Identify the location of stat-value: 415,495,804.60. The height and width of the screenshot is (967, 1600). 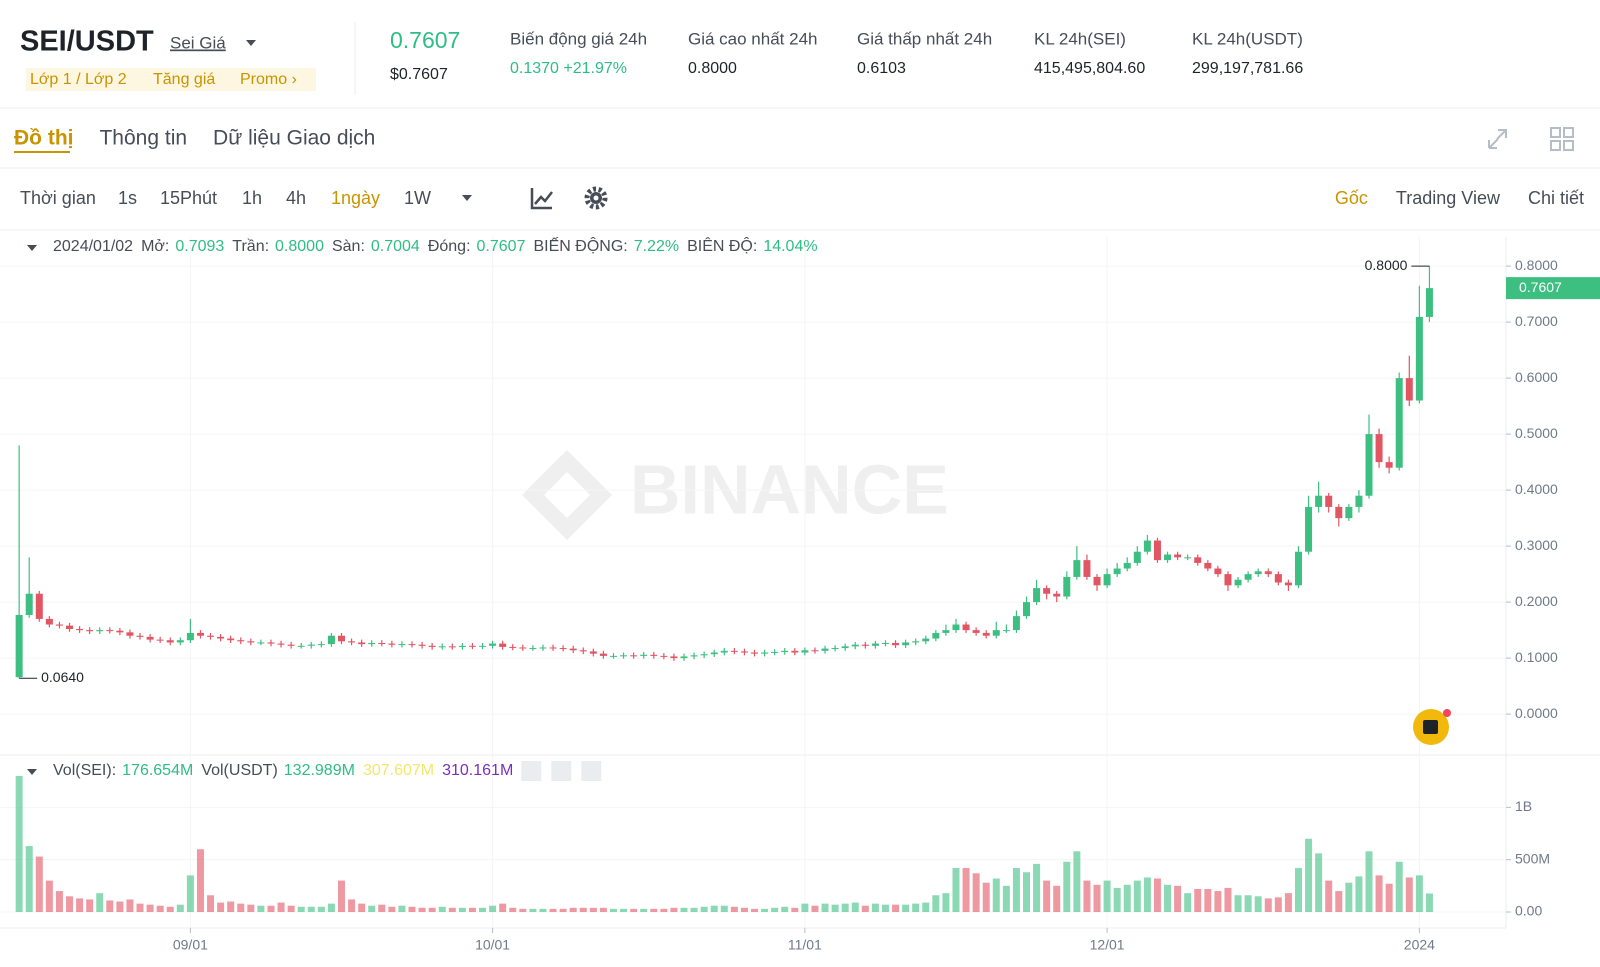
(1089, 68).